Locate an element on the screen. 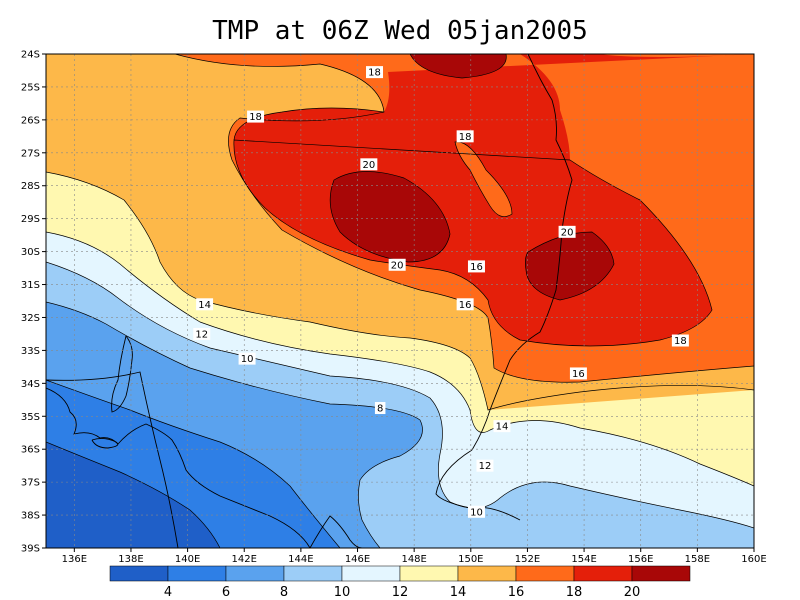 This screenshot has width=800, height=600. colorbar-label: 6 is located at coordinates (226, 592).